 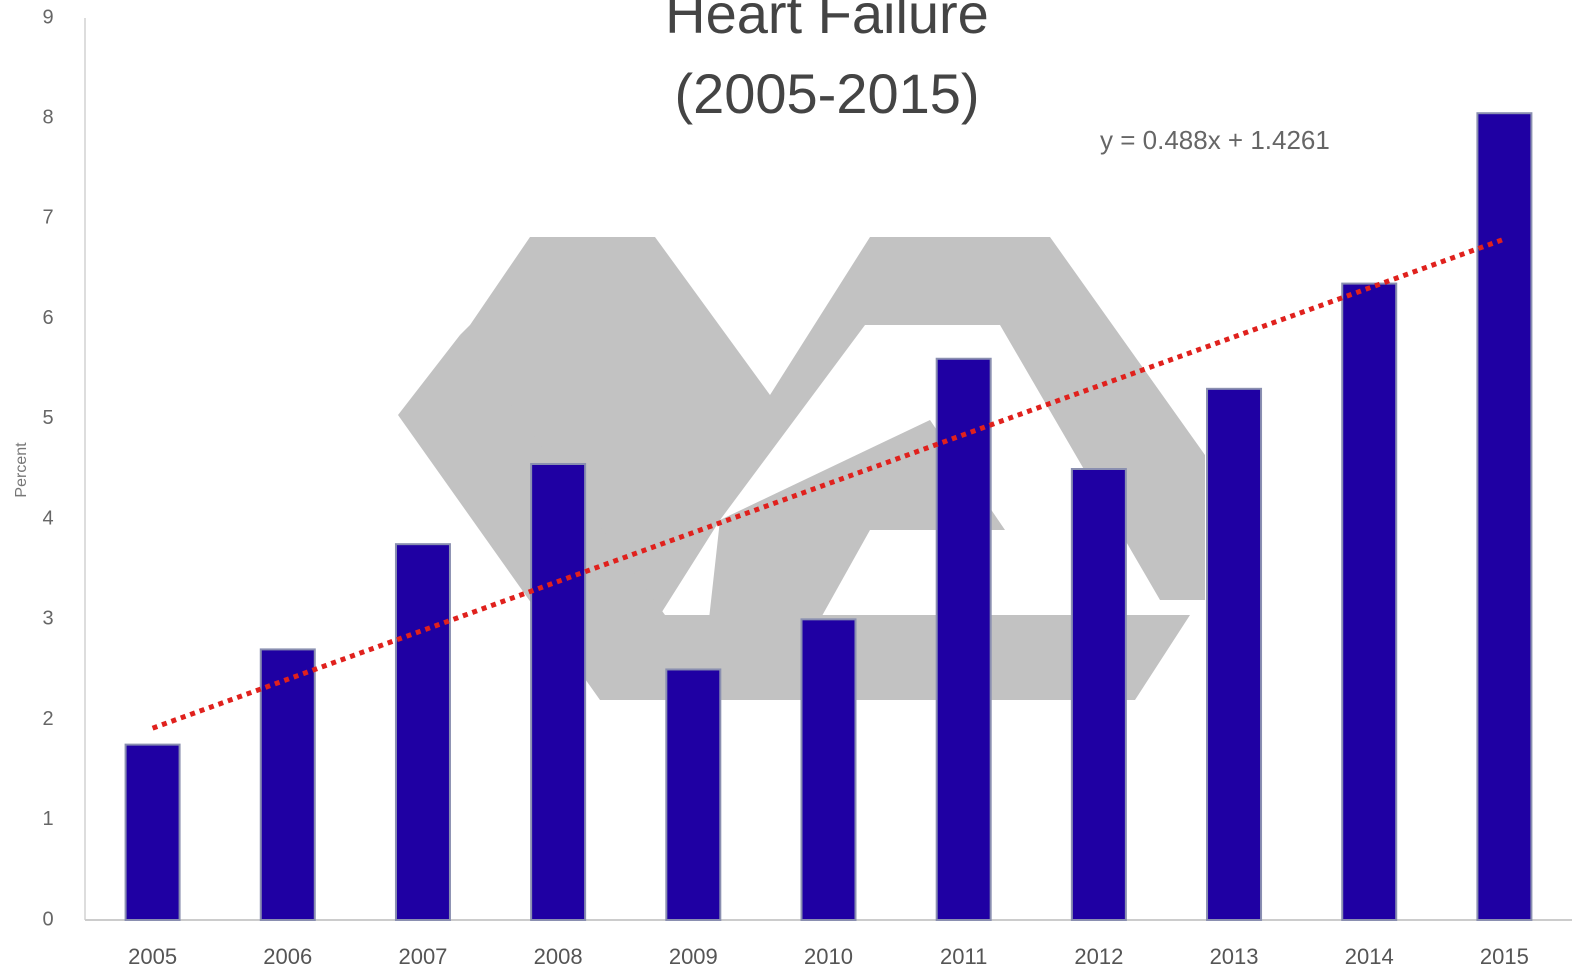 I want to click on chart-title: (2005-2015), so click(x=826, y=93).